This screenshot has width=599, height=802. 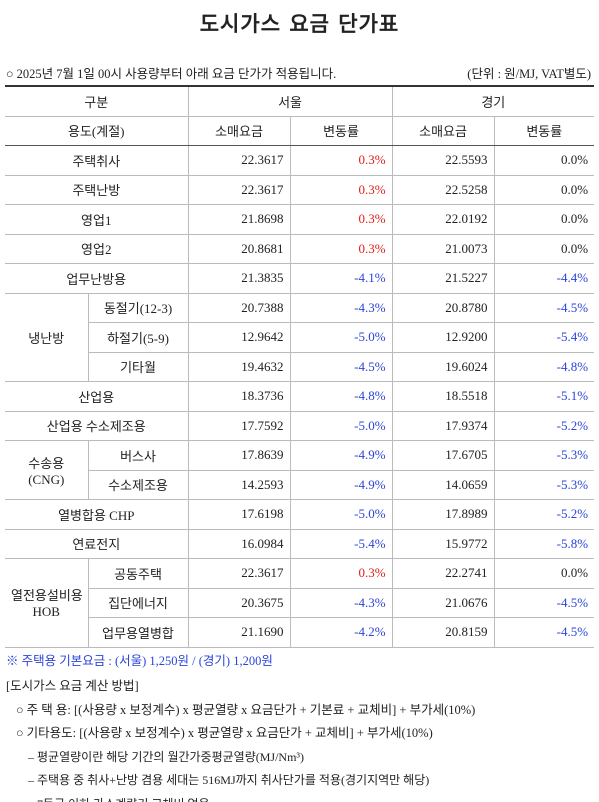 What do you see at coordinates (97, 425) in the screenshot?
I see `usage-label: 산업용 수소제조용` at bounding box center [97, 425].